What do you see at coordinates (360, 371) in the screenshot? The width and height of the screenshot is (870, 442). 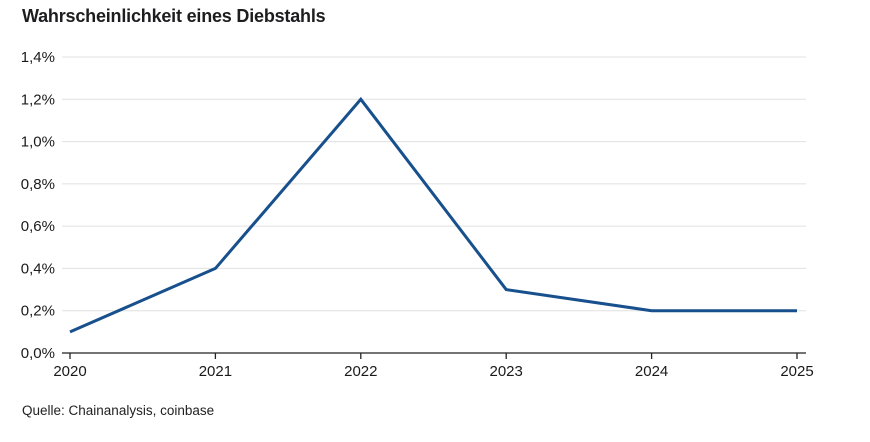 I see `x-axis-tick-label: 2022` at bounding box center [360, 371].